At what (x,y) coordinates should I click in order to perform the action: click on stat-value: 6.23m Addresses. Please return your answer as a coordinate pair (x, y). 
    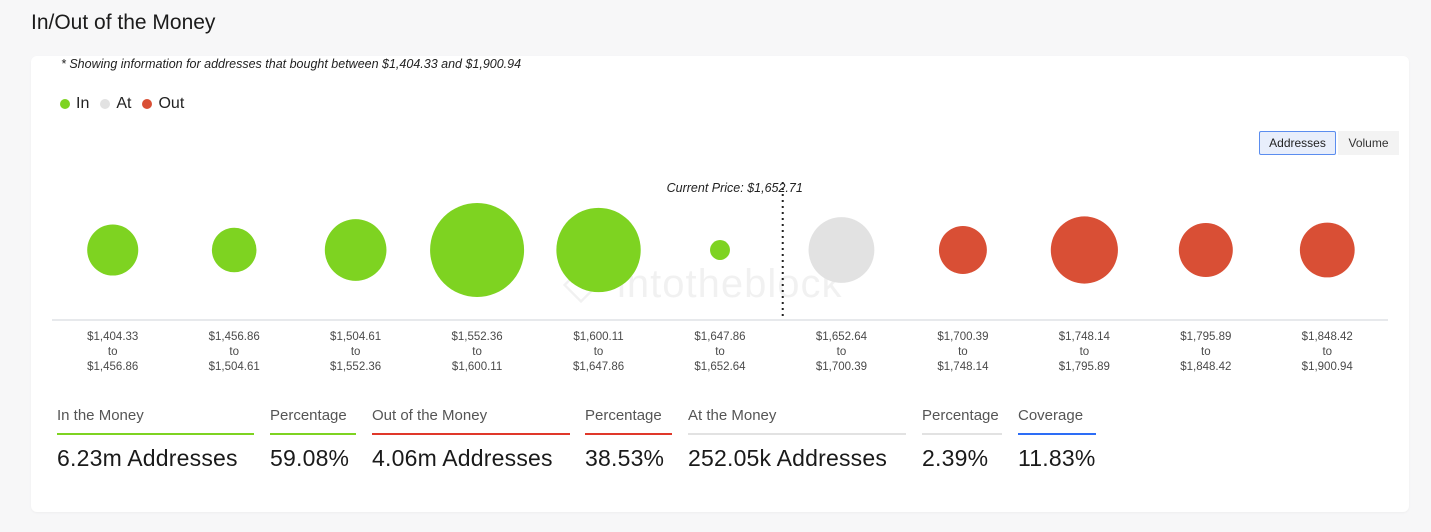
    Looking at the image, I should click on (147, 458).